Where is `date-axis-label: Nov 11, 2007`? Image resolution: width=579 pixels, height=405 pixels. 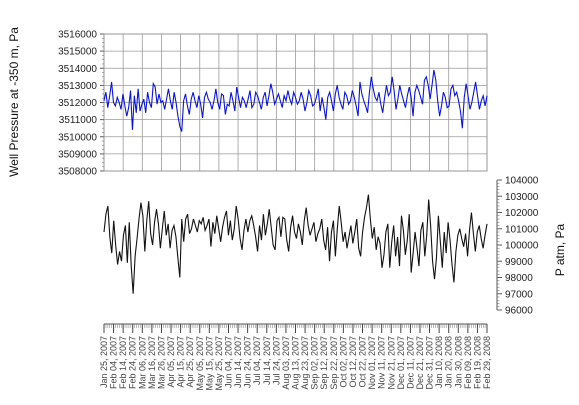
date-axis-label: Nov 11, 2007 is located at coordinates (382, 362).